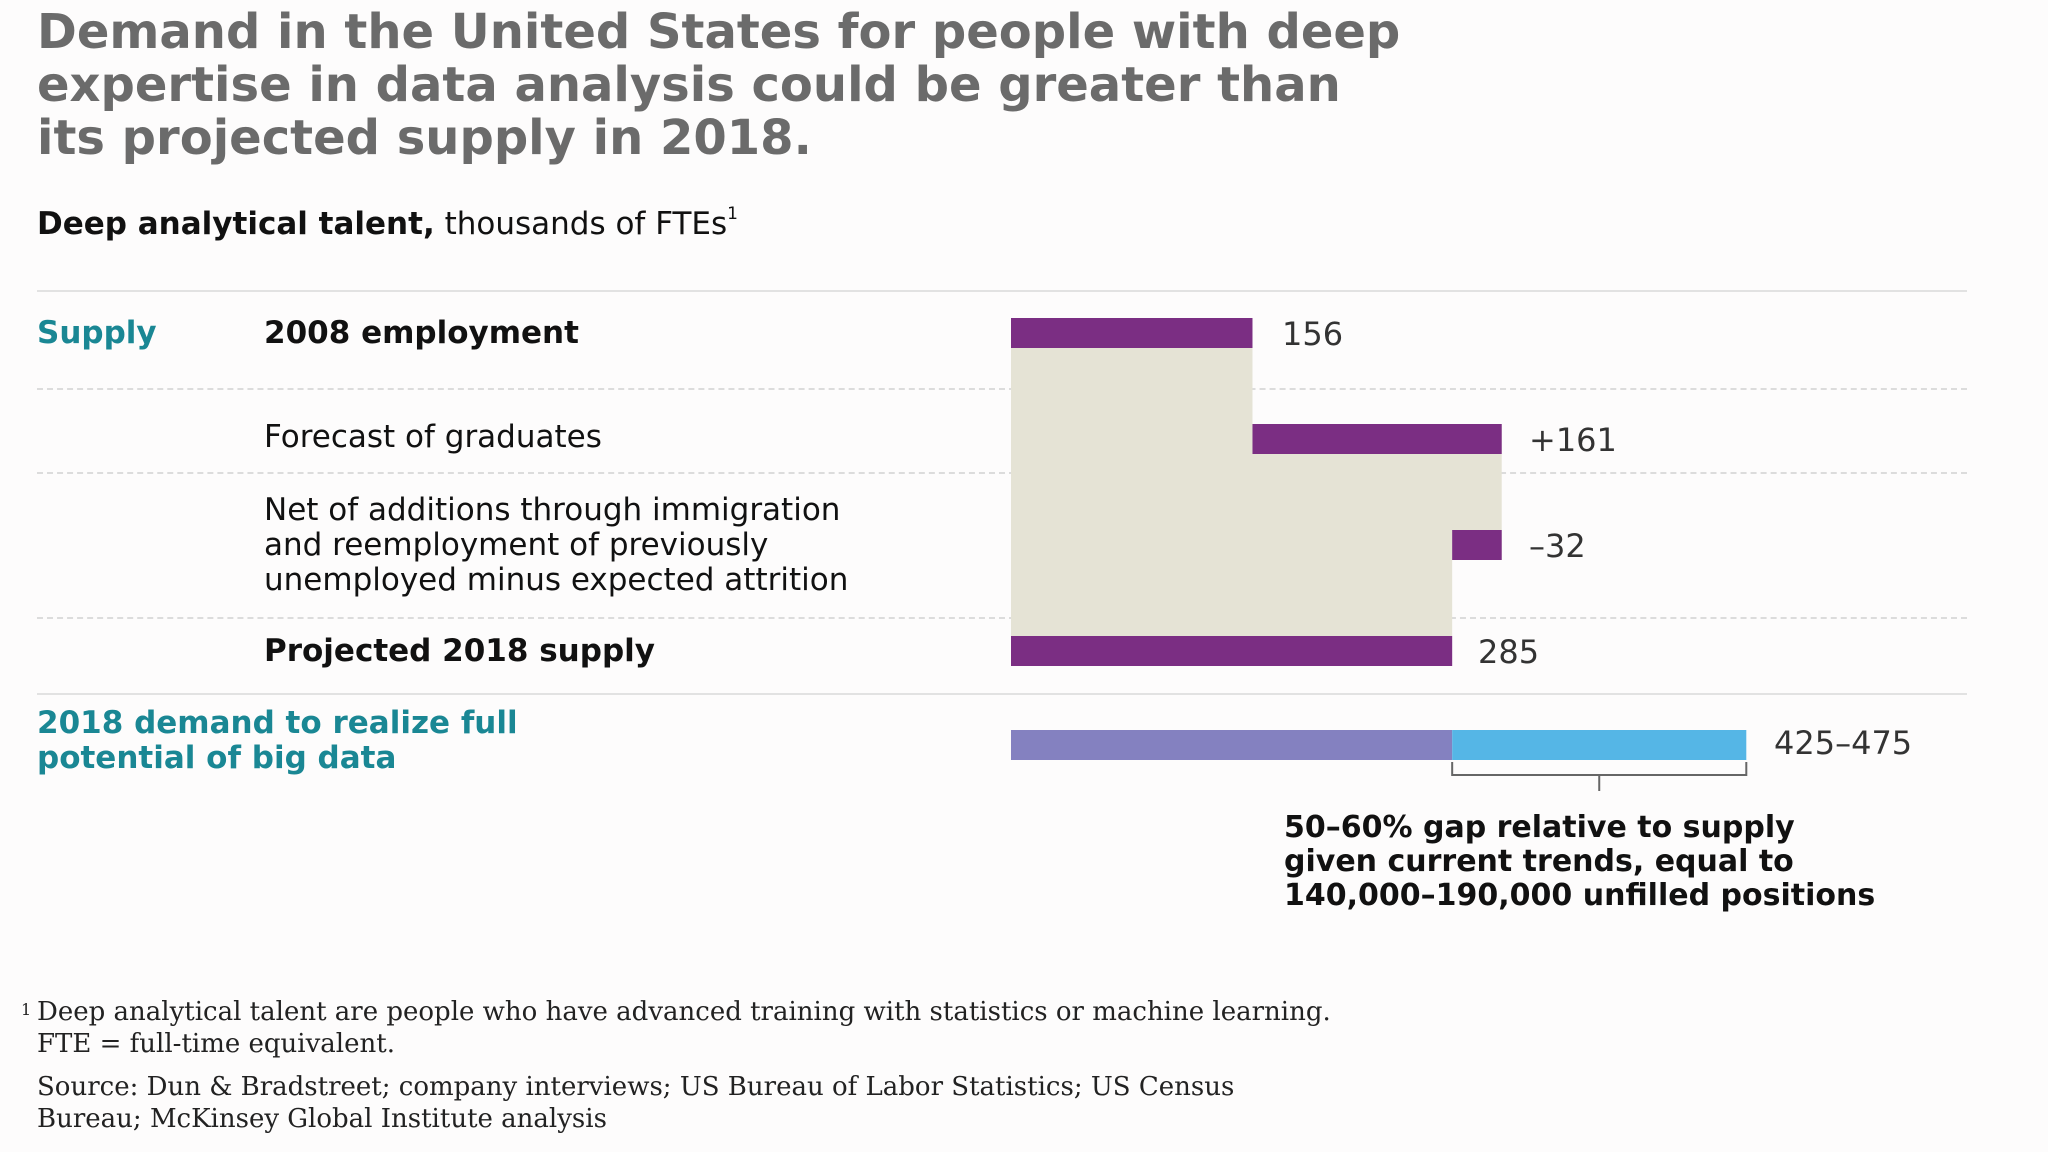 This screenshot has height=1152, width=2048. I want to click on bar-forecast-graduates, so click(1377, 439).